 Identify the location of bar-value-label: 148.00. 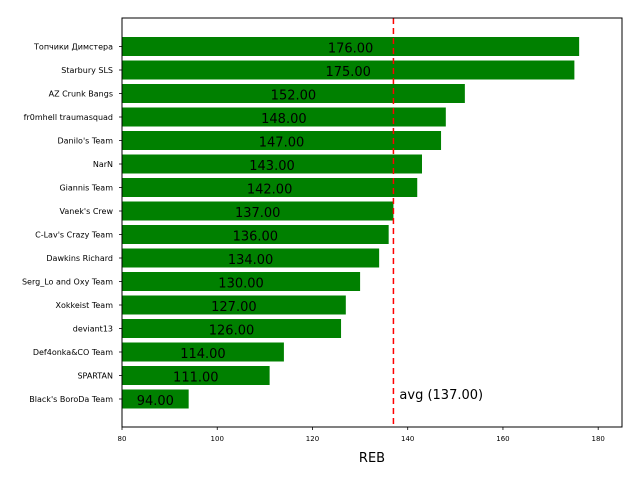
(284, 119).